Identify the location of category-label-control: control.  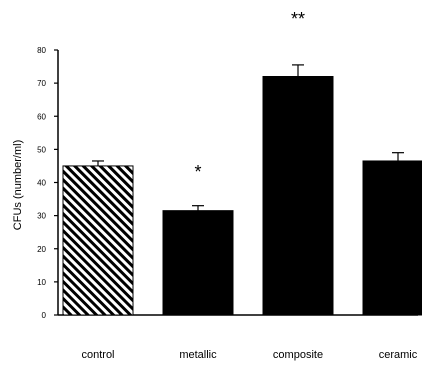
(97, 355).